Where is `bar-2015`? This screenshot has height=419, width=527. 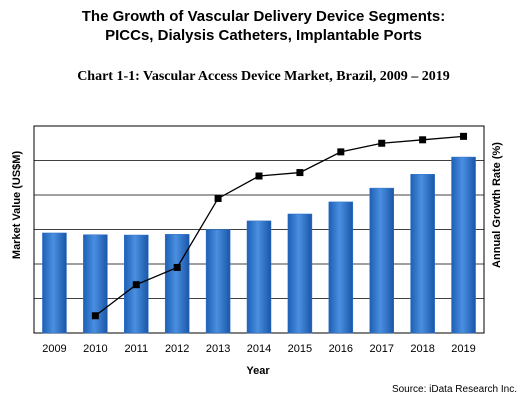
bar-2015 is located at coordinates (300, 273).